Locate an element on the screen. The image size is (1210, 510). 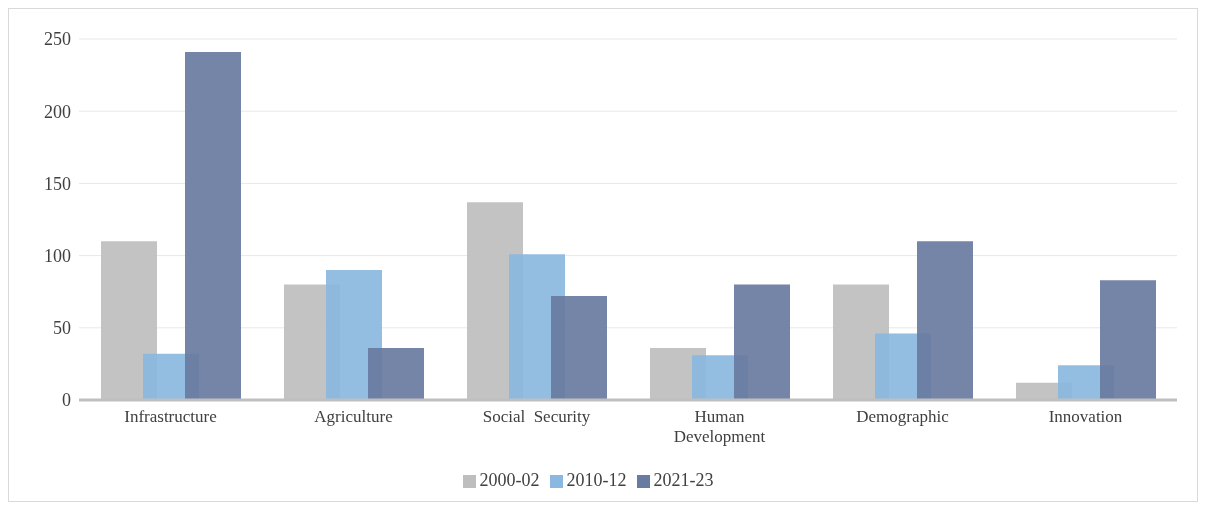
x-tick-label: Demographic is located at coordinates (903, 416).